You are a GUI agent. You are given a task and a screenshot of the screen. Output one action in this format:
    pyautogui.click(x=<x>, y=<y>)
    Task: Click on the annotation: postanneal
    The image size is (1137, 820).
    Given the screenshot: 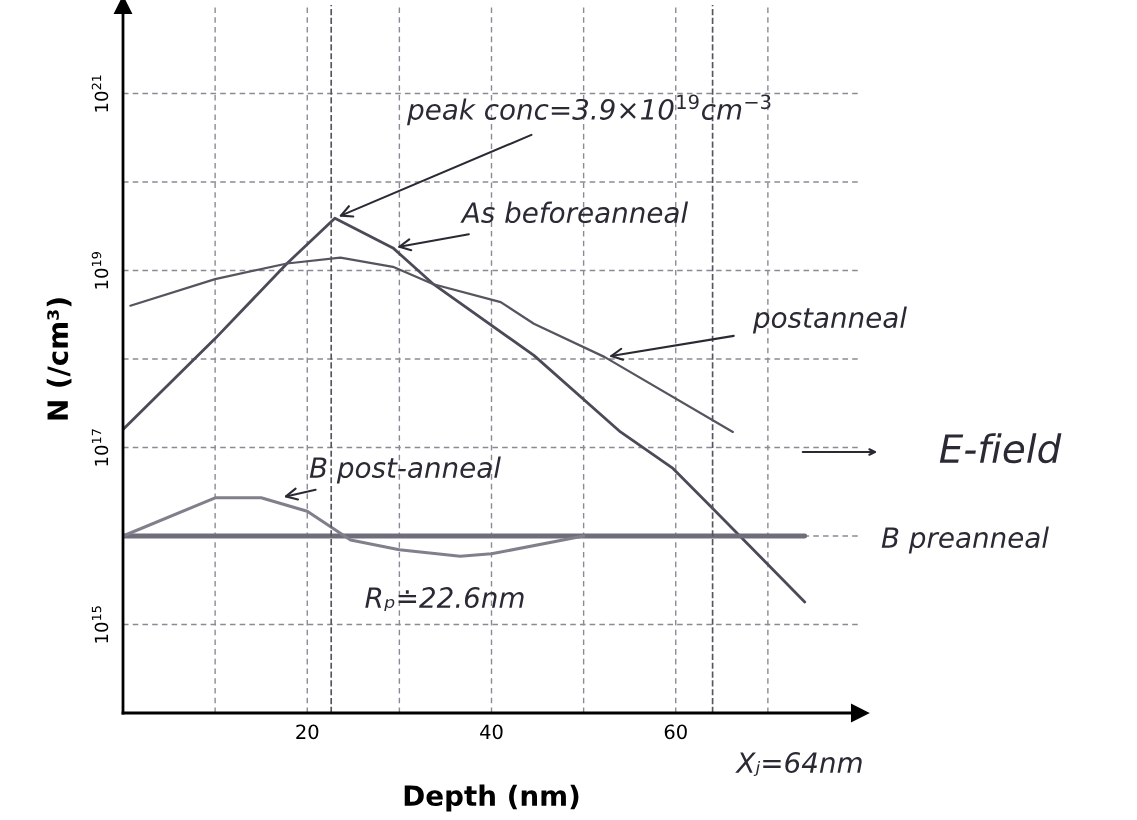 What is the action you would take?
    pyautogui.click(x=829, y=320)
    